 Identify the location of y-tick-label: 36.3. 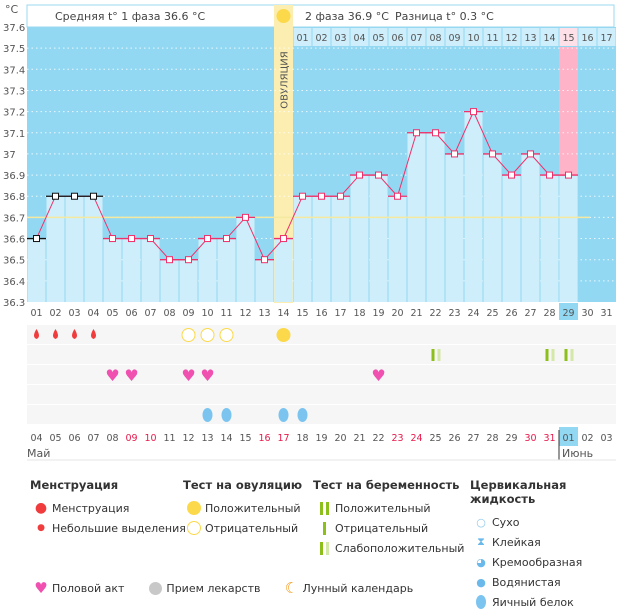
(14, 303).